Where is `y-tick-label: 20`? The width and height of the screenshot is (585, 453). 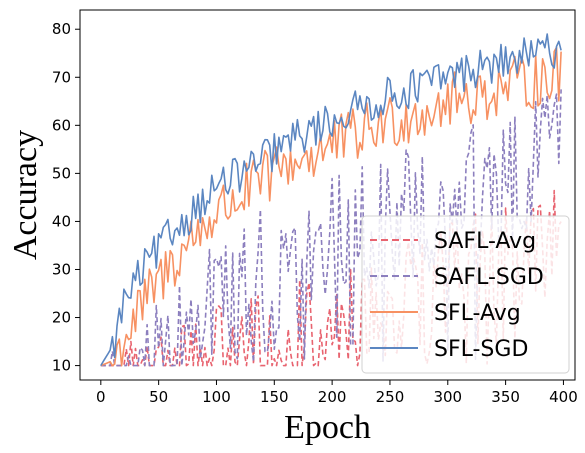
y-tick-label: 20 is located at coordinates (61, 318).